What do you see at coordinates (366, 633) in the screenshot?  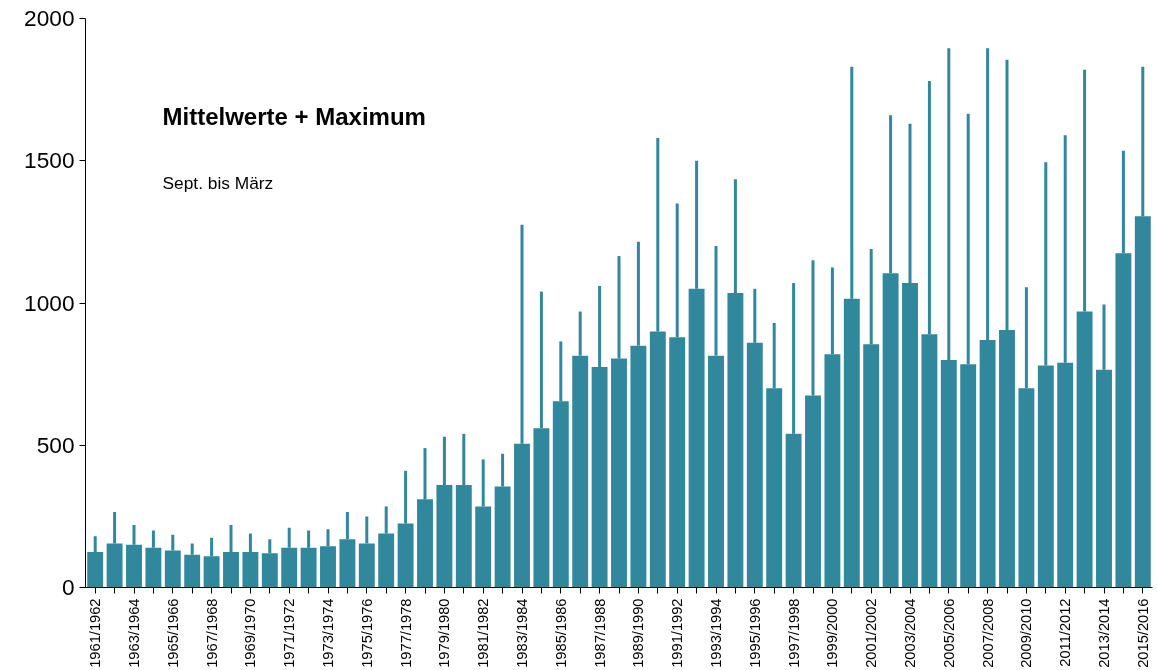 I see `x-tick-label: 1975/1976` at bounding box center [366, 633].